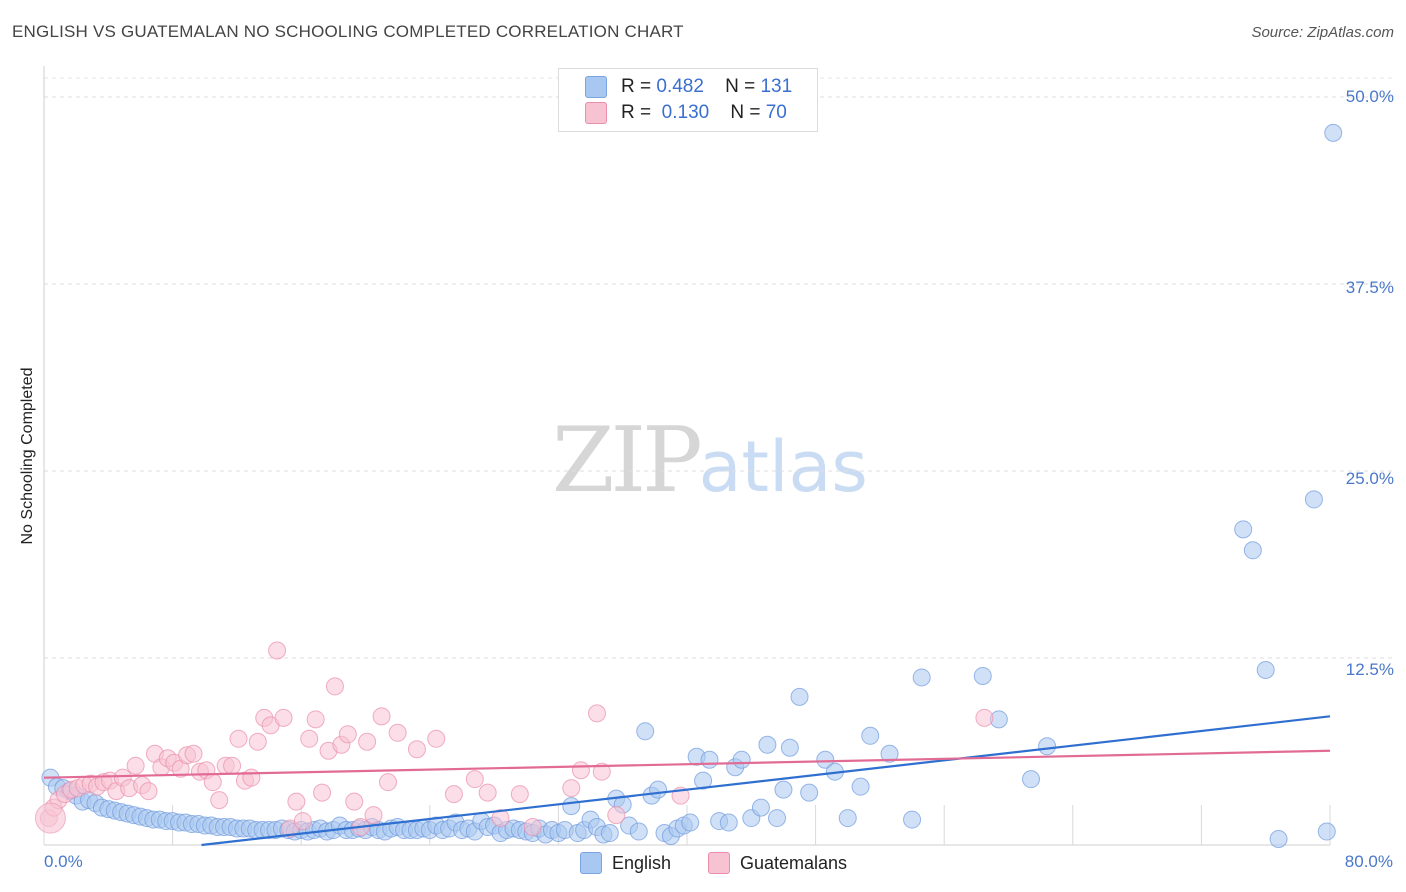  What do you see at coordinates (591, 863) in the screenshot?
I see `bottom-legend-swatch-english` at bounding box center [591, 863].